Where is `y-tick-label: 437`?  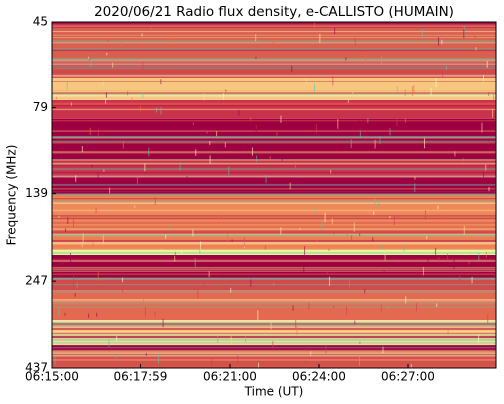 y-tick-label: 437 is located at coordinates (36, 368).